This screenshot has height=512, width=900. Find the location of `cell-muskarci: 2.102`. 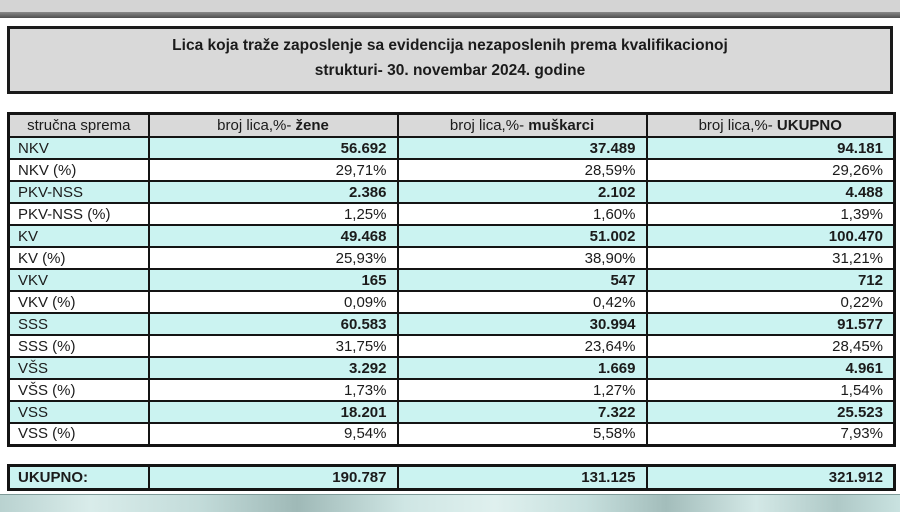

cell-muskarci: 2.102 is located at coordinates (522, 192).